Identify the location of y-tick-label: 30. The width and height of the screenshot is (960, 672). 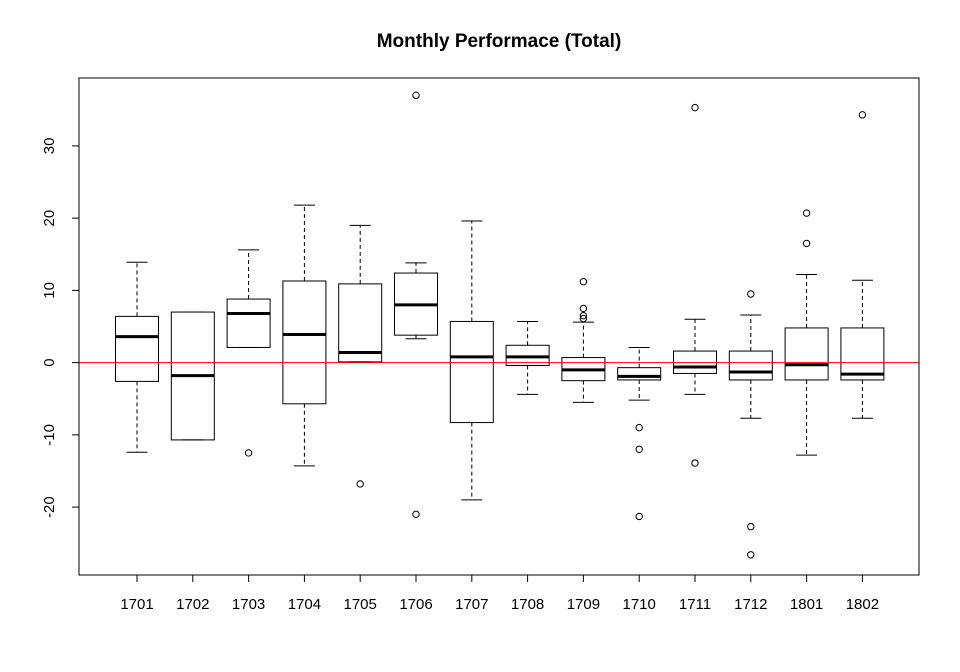
(49, 146).